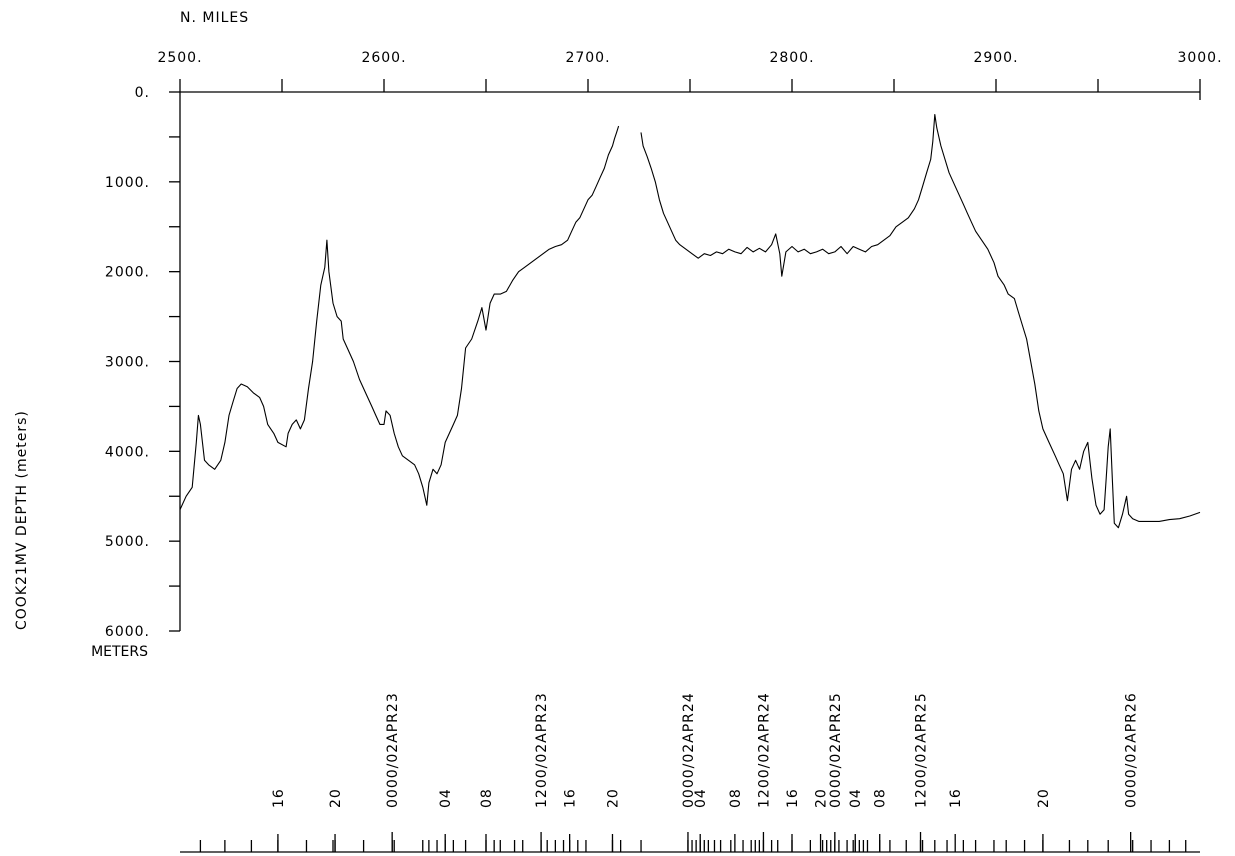 The image size is (1235, 856). I want to click on x-axis-label: N. MILES, so click(214, 18).